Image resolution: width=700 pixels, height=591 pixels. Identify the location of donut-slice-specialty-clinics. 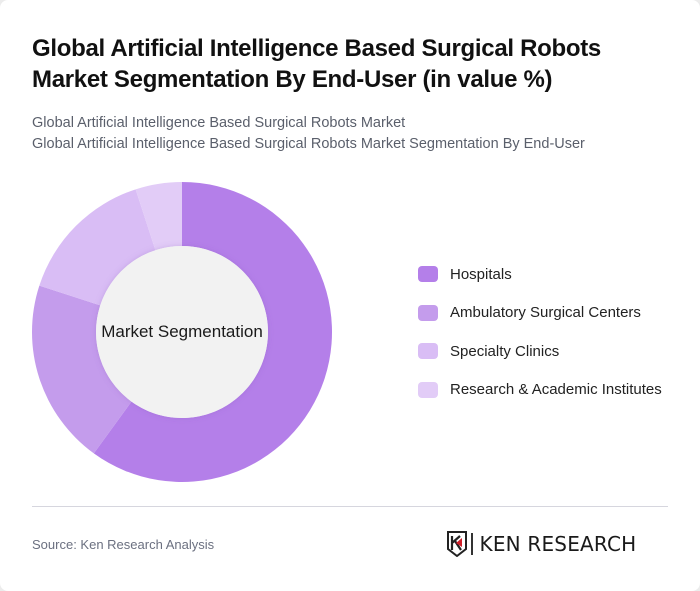
(97, 247).